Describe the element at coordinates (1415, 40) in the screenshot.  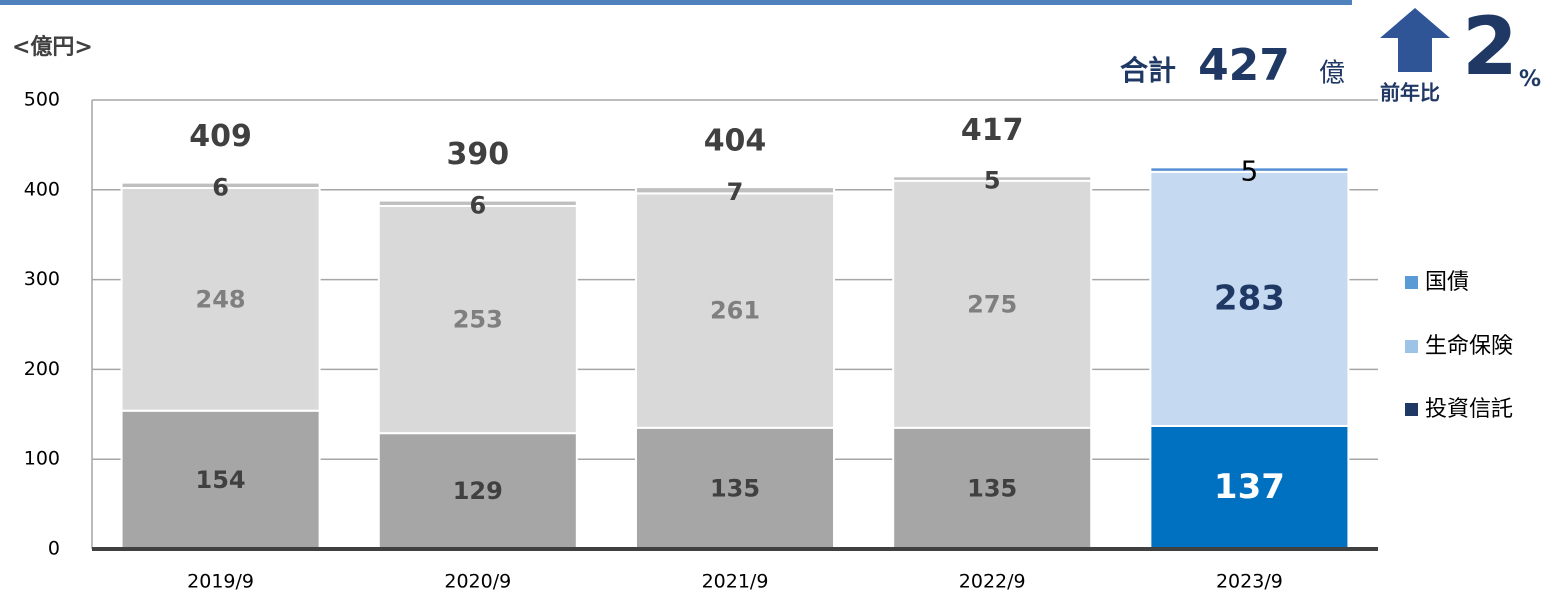
I see `up-arrow-icon` at that location.